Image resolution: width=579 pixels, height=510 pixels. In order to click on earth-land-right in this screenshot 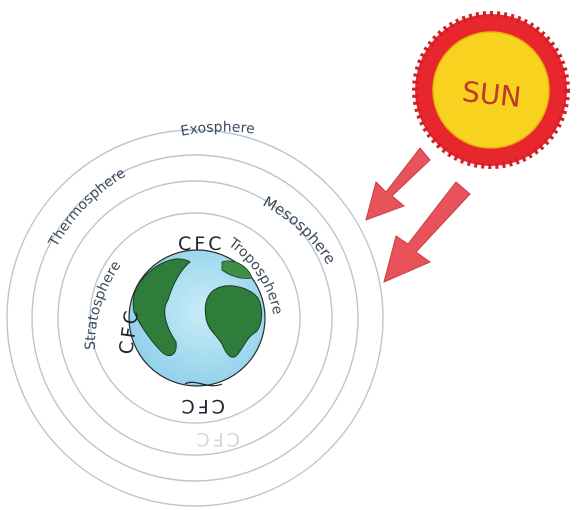, I will do `click(233, 321)`.